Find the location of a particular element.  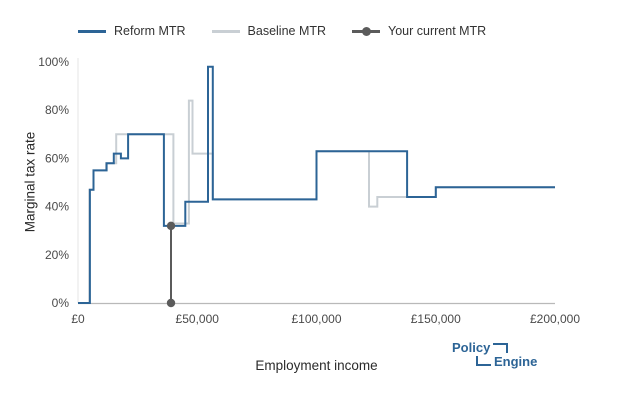

y-tick-label: 100% is located at coordinates (53, 62).